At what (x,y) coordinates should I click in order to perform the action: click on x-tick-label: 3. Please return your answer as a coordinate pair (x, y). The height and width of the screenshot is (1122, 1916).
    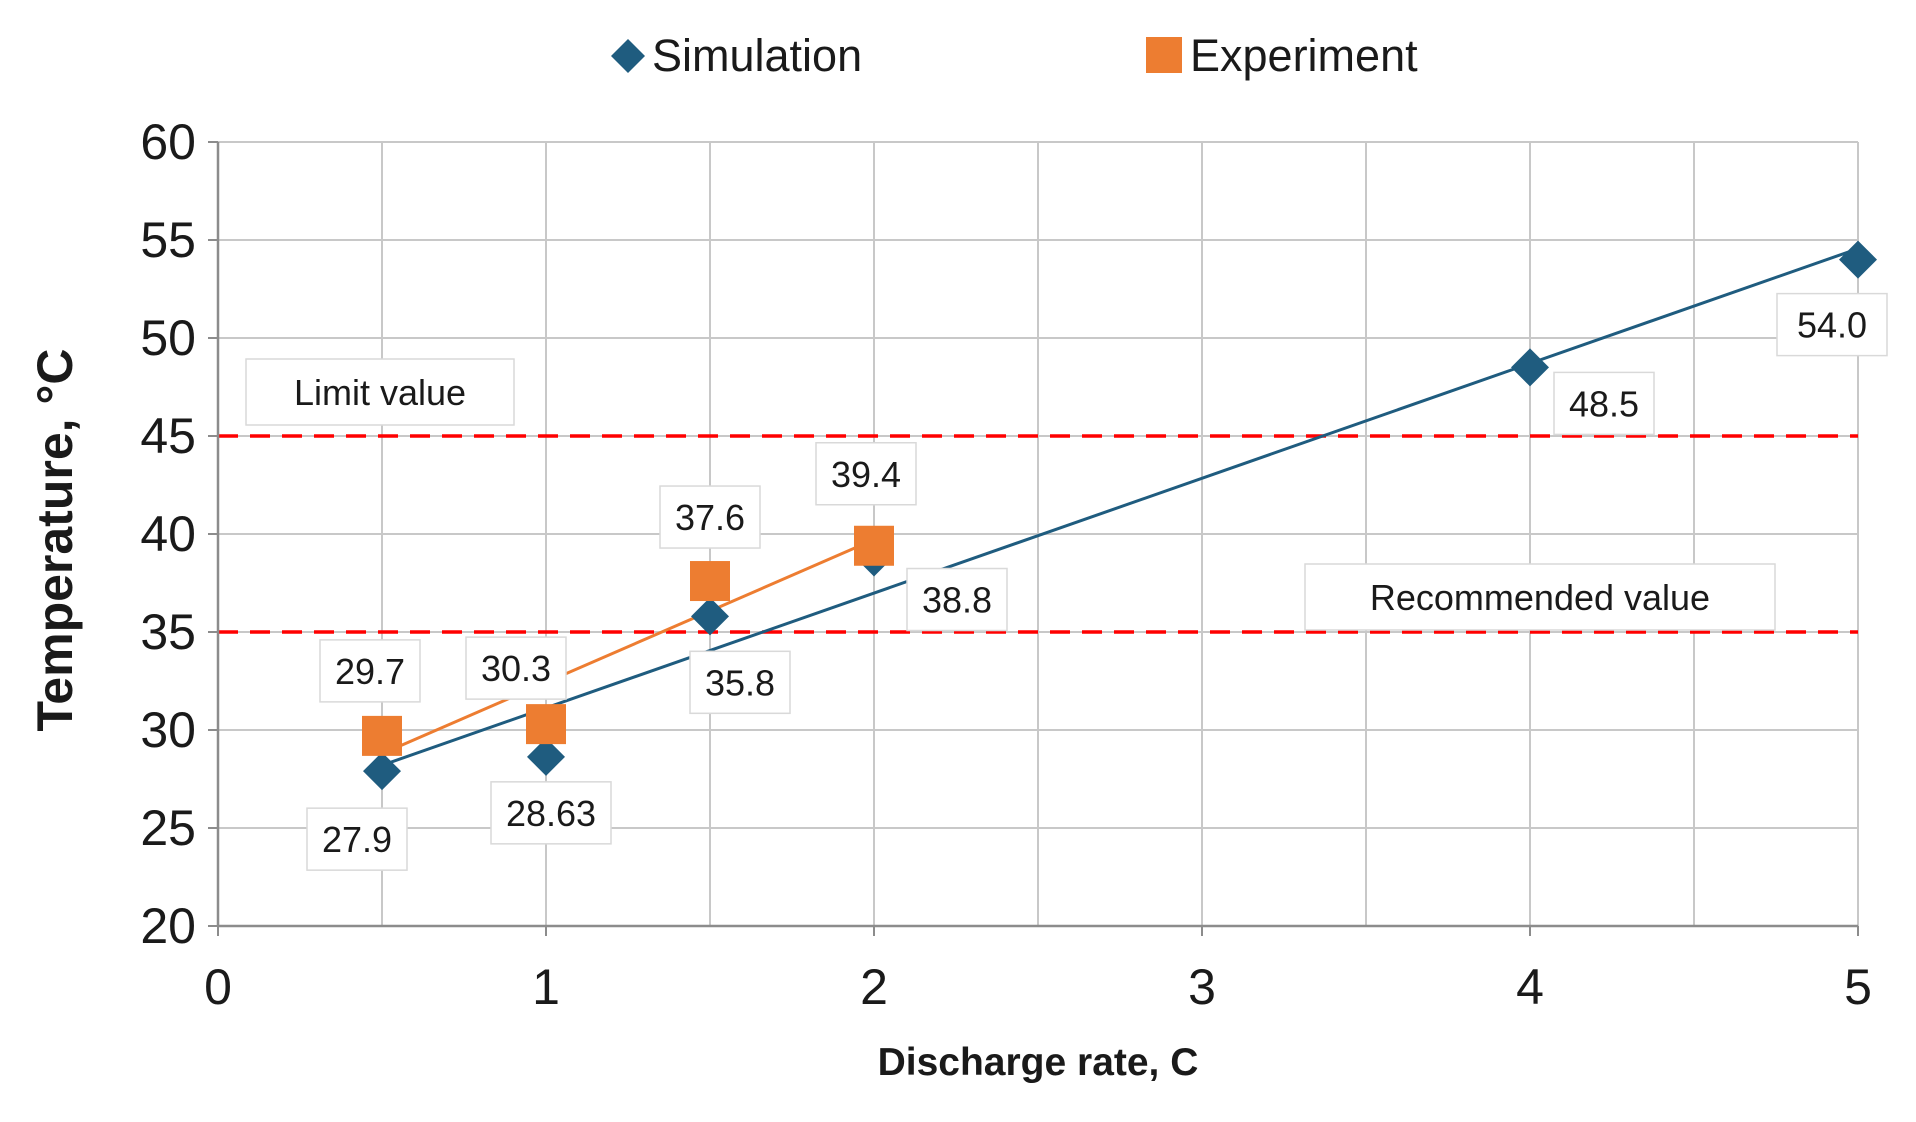
    Looking at the image, I should click on (1202, 987).